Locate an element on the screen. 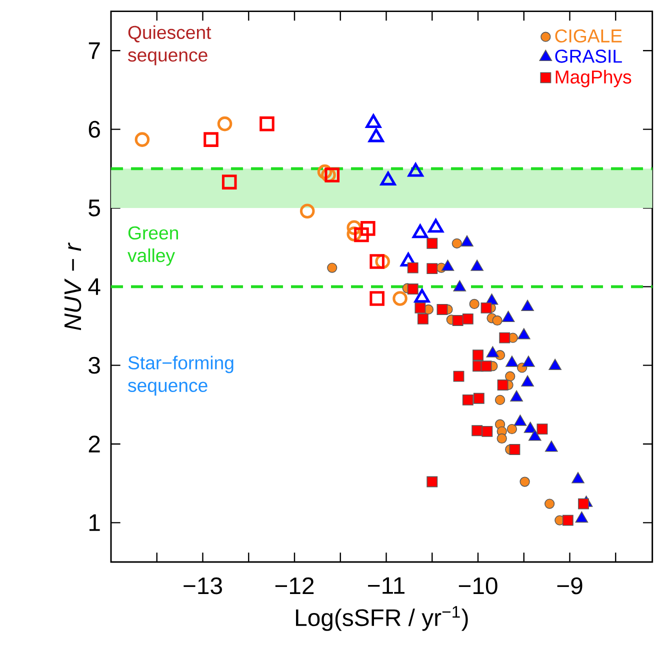 This screenshot has width=660, height=647. y-axis-title: NUV − r is located at coordinates (73, 286).